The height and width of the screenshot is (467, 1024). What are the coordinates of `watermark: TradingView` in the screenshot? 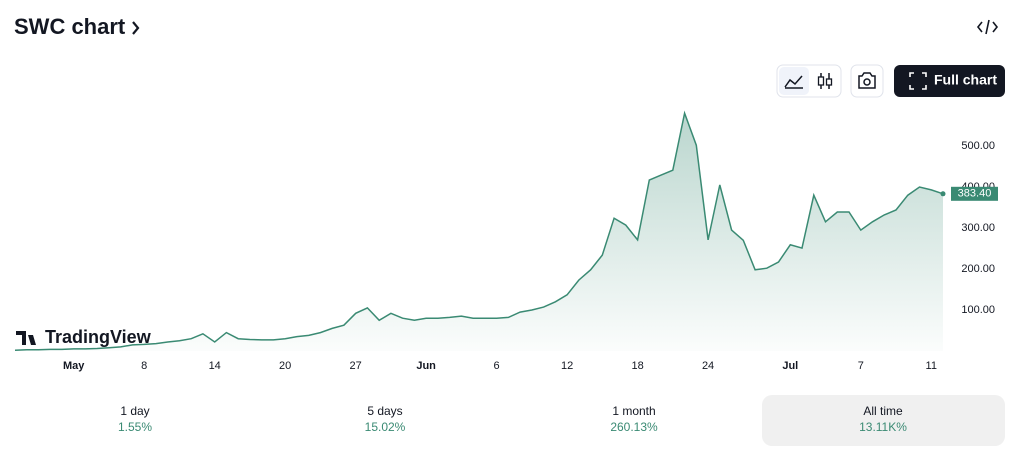 It's located at (98, 337).